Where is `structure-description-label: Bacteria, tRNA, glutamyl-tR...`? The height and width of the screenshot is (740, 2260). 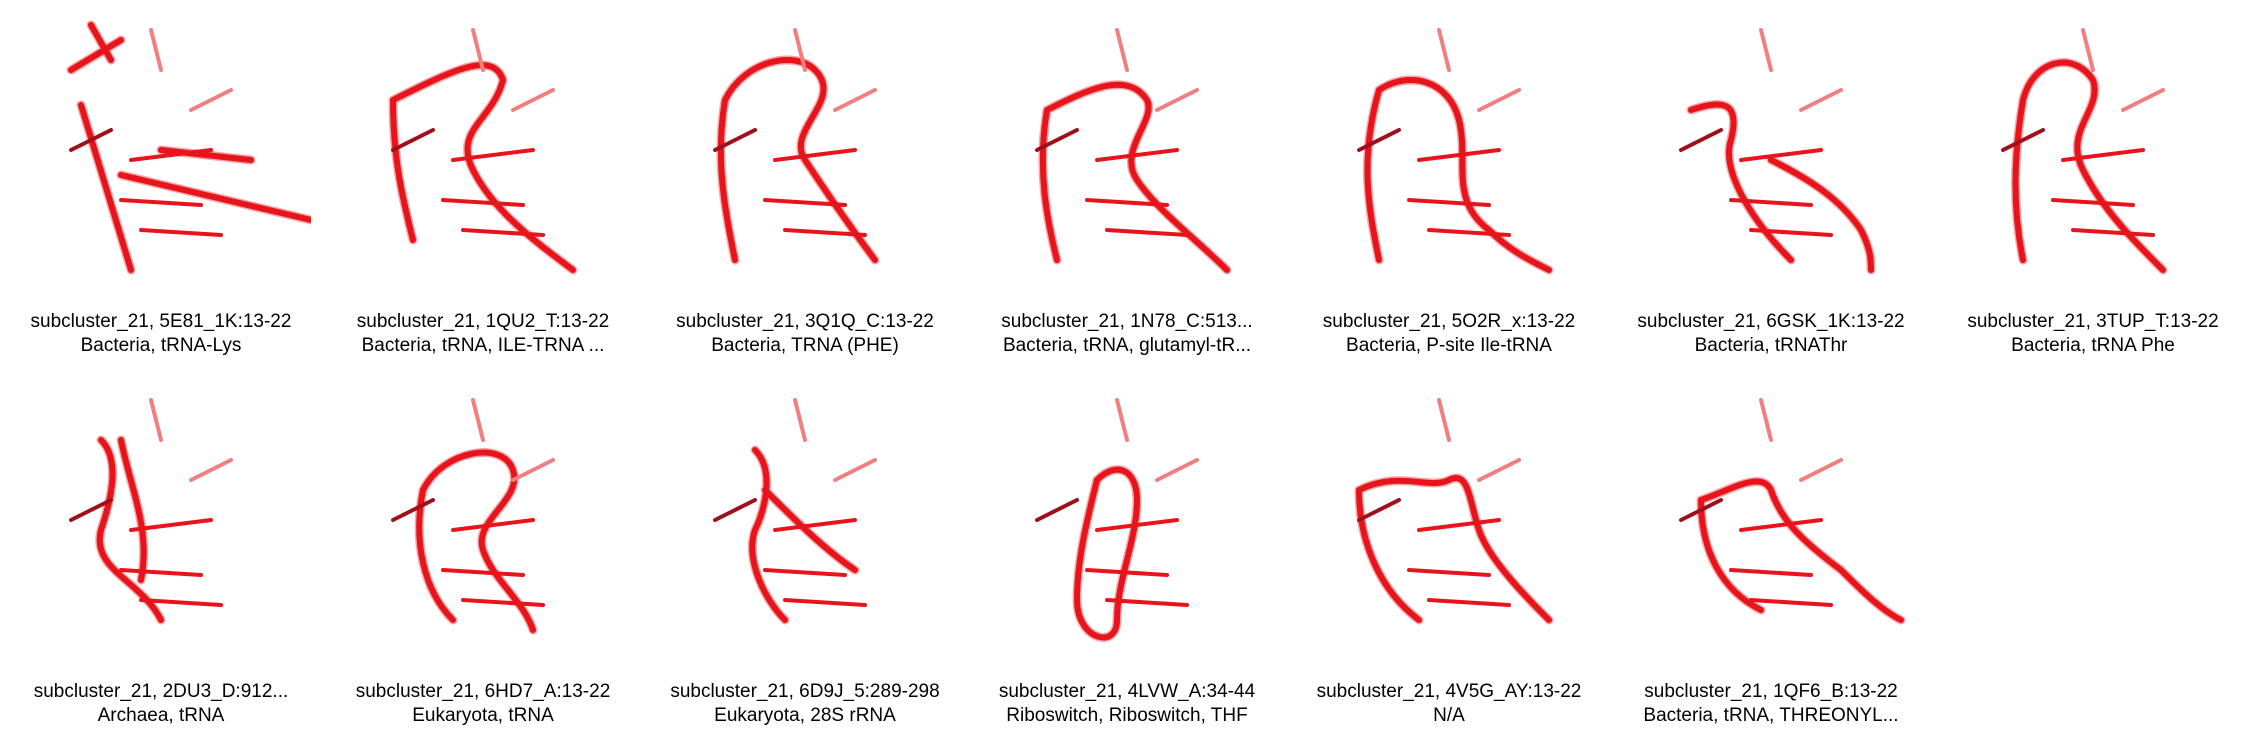 structure-description-label: Bacteria, tRNA, glutamyl-tR... is located at coordinates (1127, 345).